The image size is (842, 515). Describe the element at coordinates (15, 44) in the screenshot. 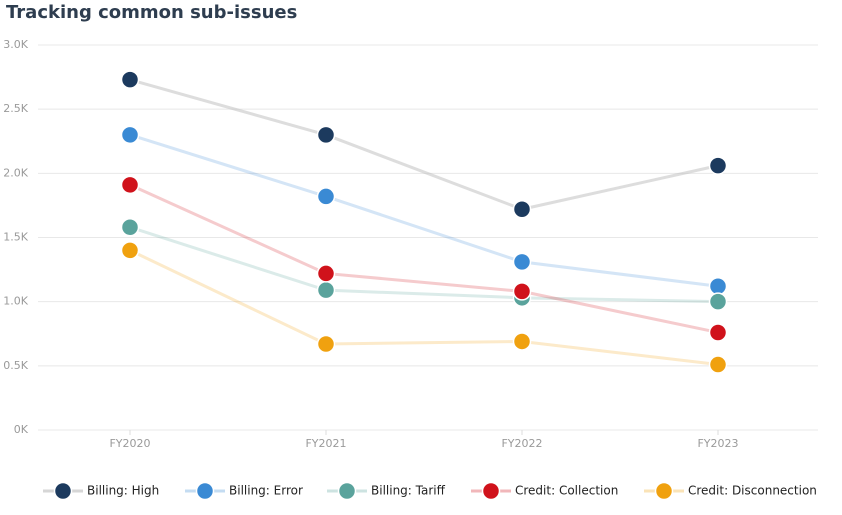

I see `y-tick-label: 3.0K` at that location.